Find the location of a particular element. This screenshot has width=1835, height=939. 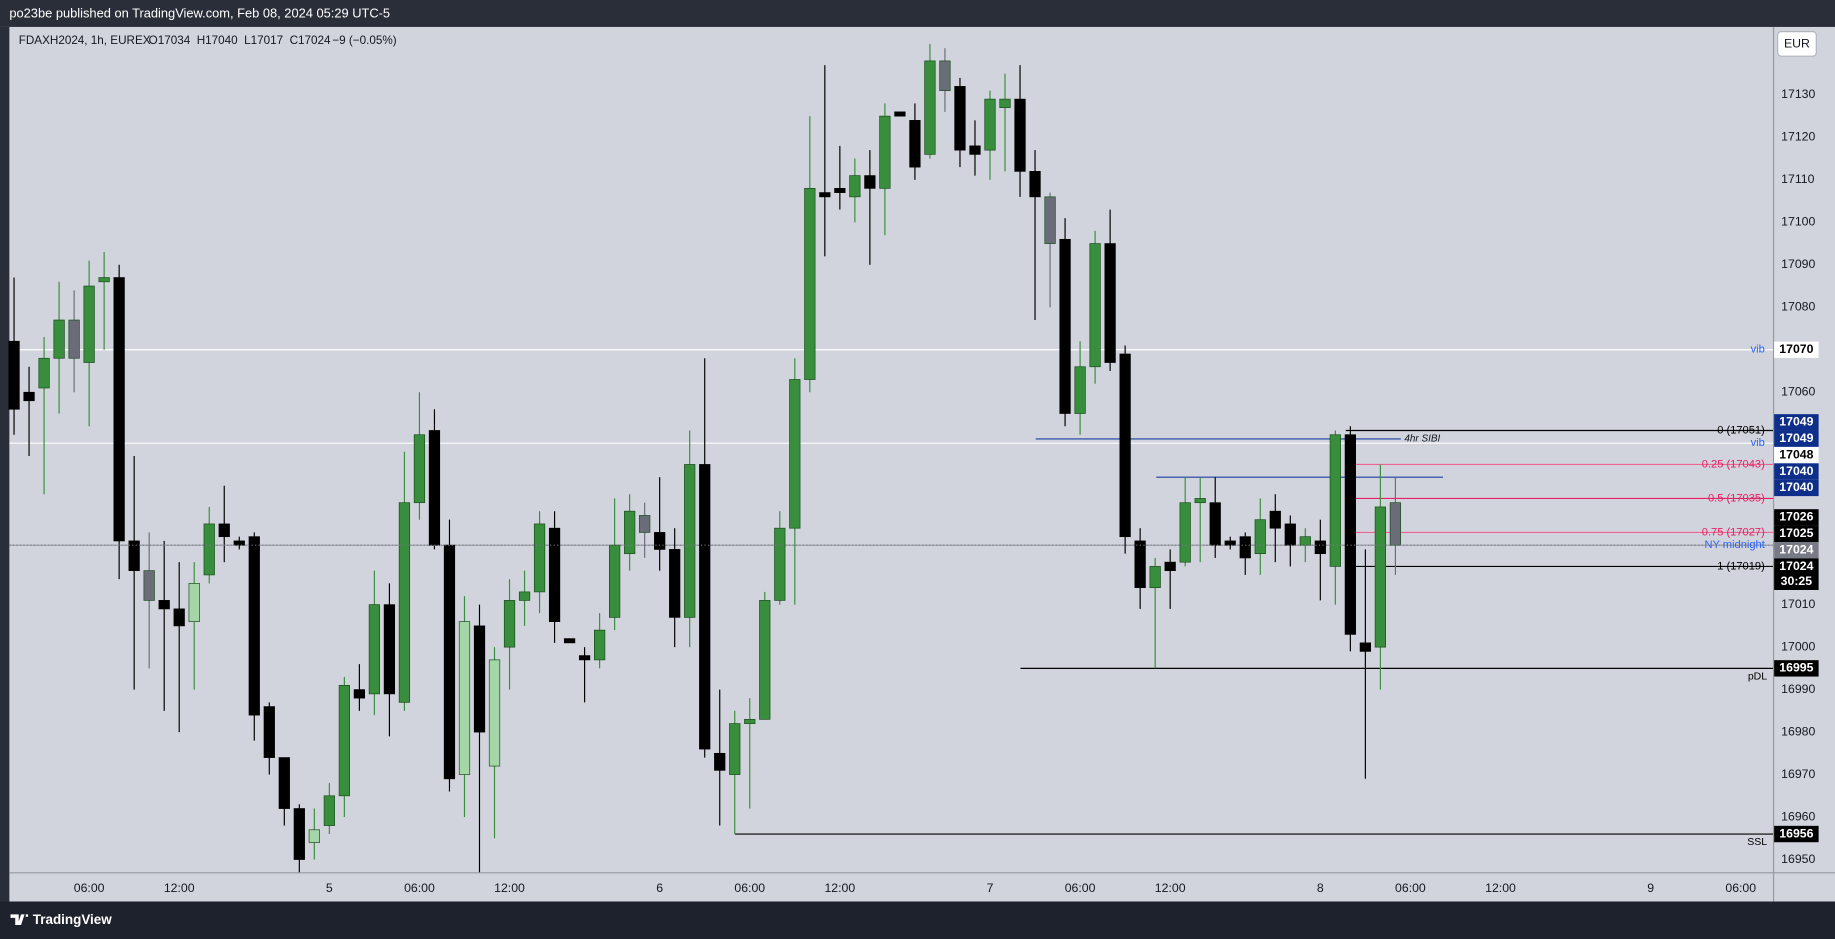

bottom-bar is located at coordinates (917, 920).